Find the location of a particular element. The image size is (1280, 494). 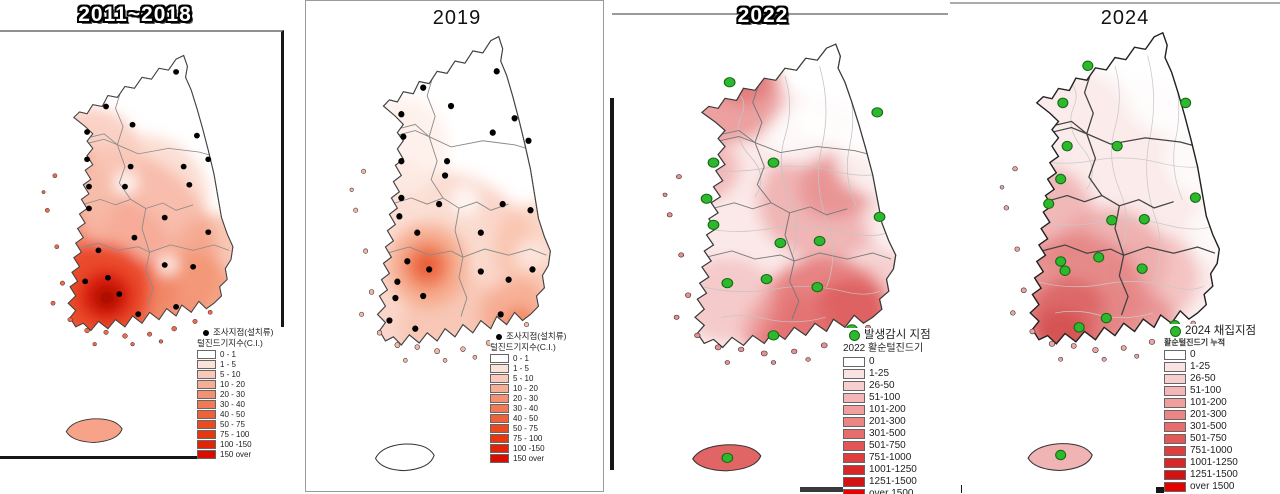

legend-point-label: 조사지점(설치류) is located at coordinates (536, 336).